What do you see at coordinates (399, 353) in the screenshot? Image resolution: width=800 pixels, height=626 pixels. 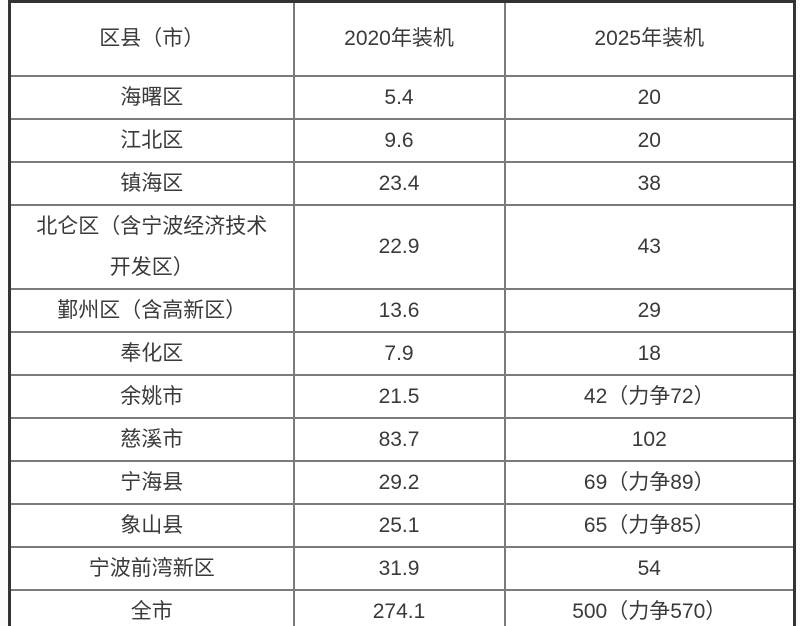 I see `value-2020-cell: 7.9` at bounding box center [399, 353].